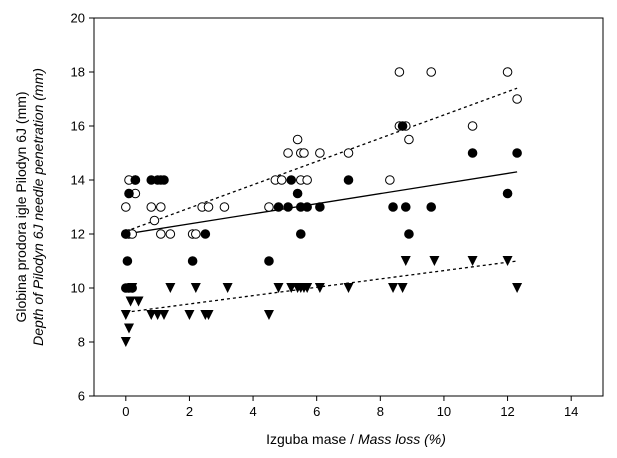 This screenshot has width=617, height=458. Describe the element at coordinates (189, 411) in the screenshot. I see `x-tick-label: 2` at that location.